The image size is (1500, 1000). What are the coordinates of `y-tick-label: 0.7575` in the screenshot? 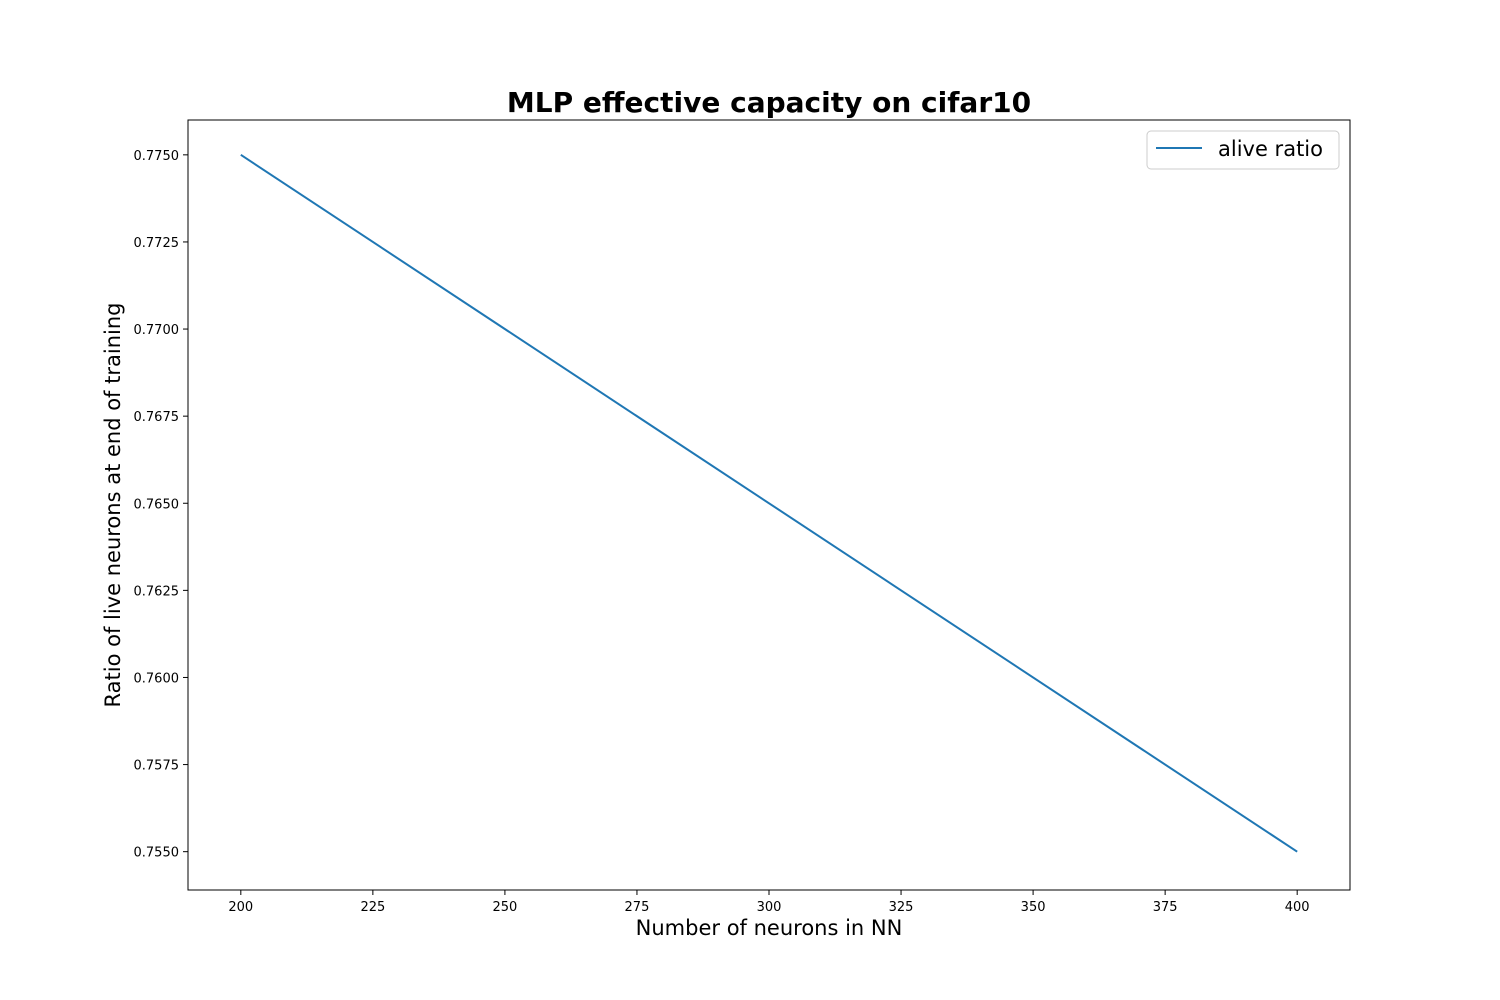 It's located at (157, 766).